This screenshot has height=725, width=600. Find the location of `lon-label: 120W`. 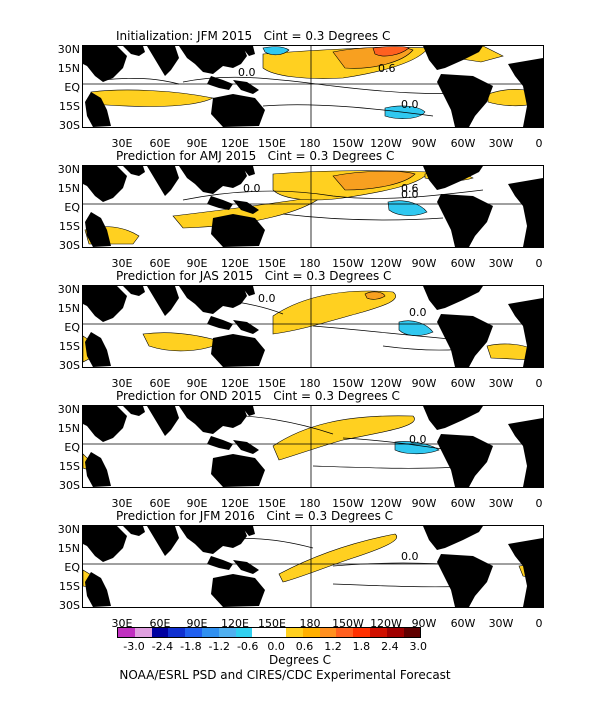

lon-label: 120W is located at coordinates (386, 383).